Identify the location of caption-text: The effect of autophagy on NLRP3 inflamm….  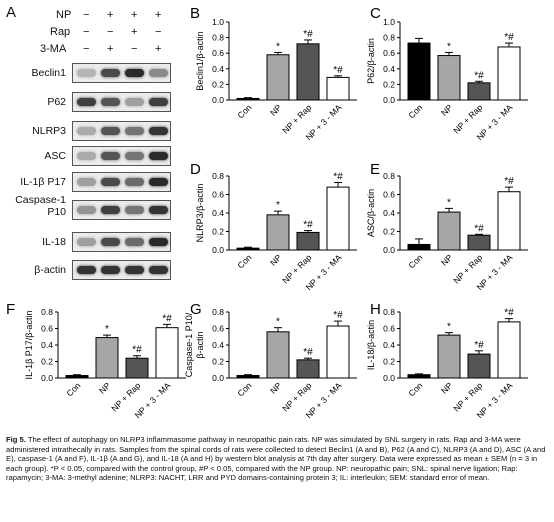
(276, 459).